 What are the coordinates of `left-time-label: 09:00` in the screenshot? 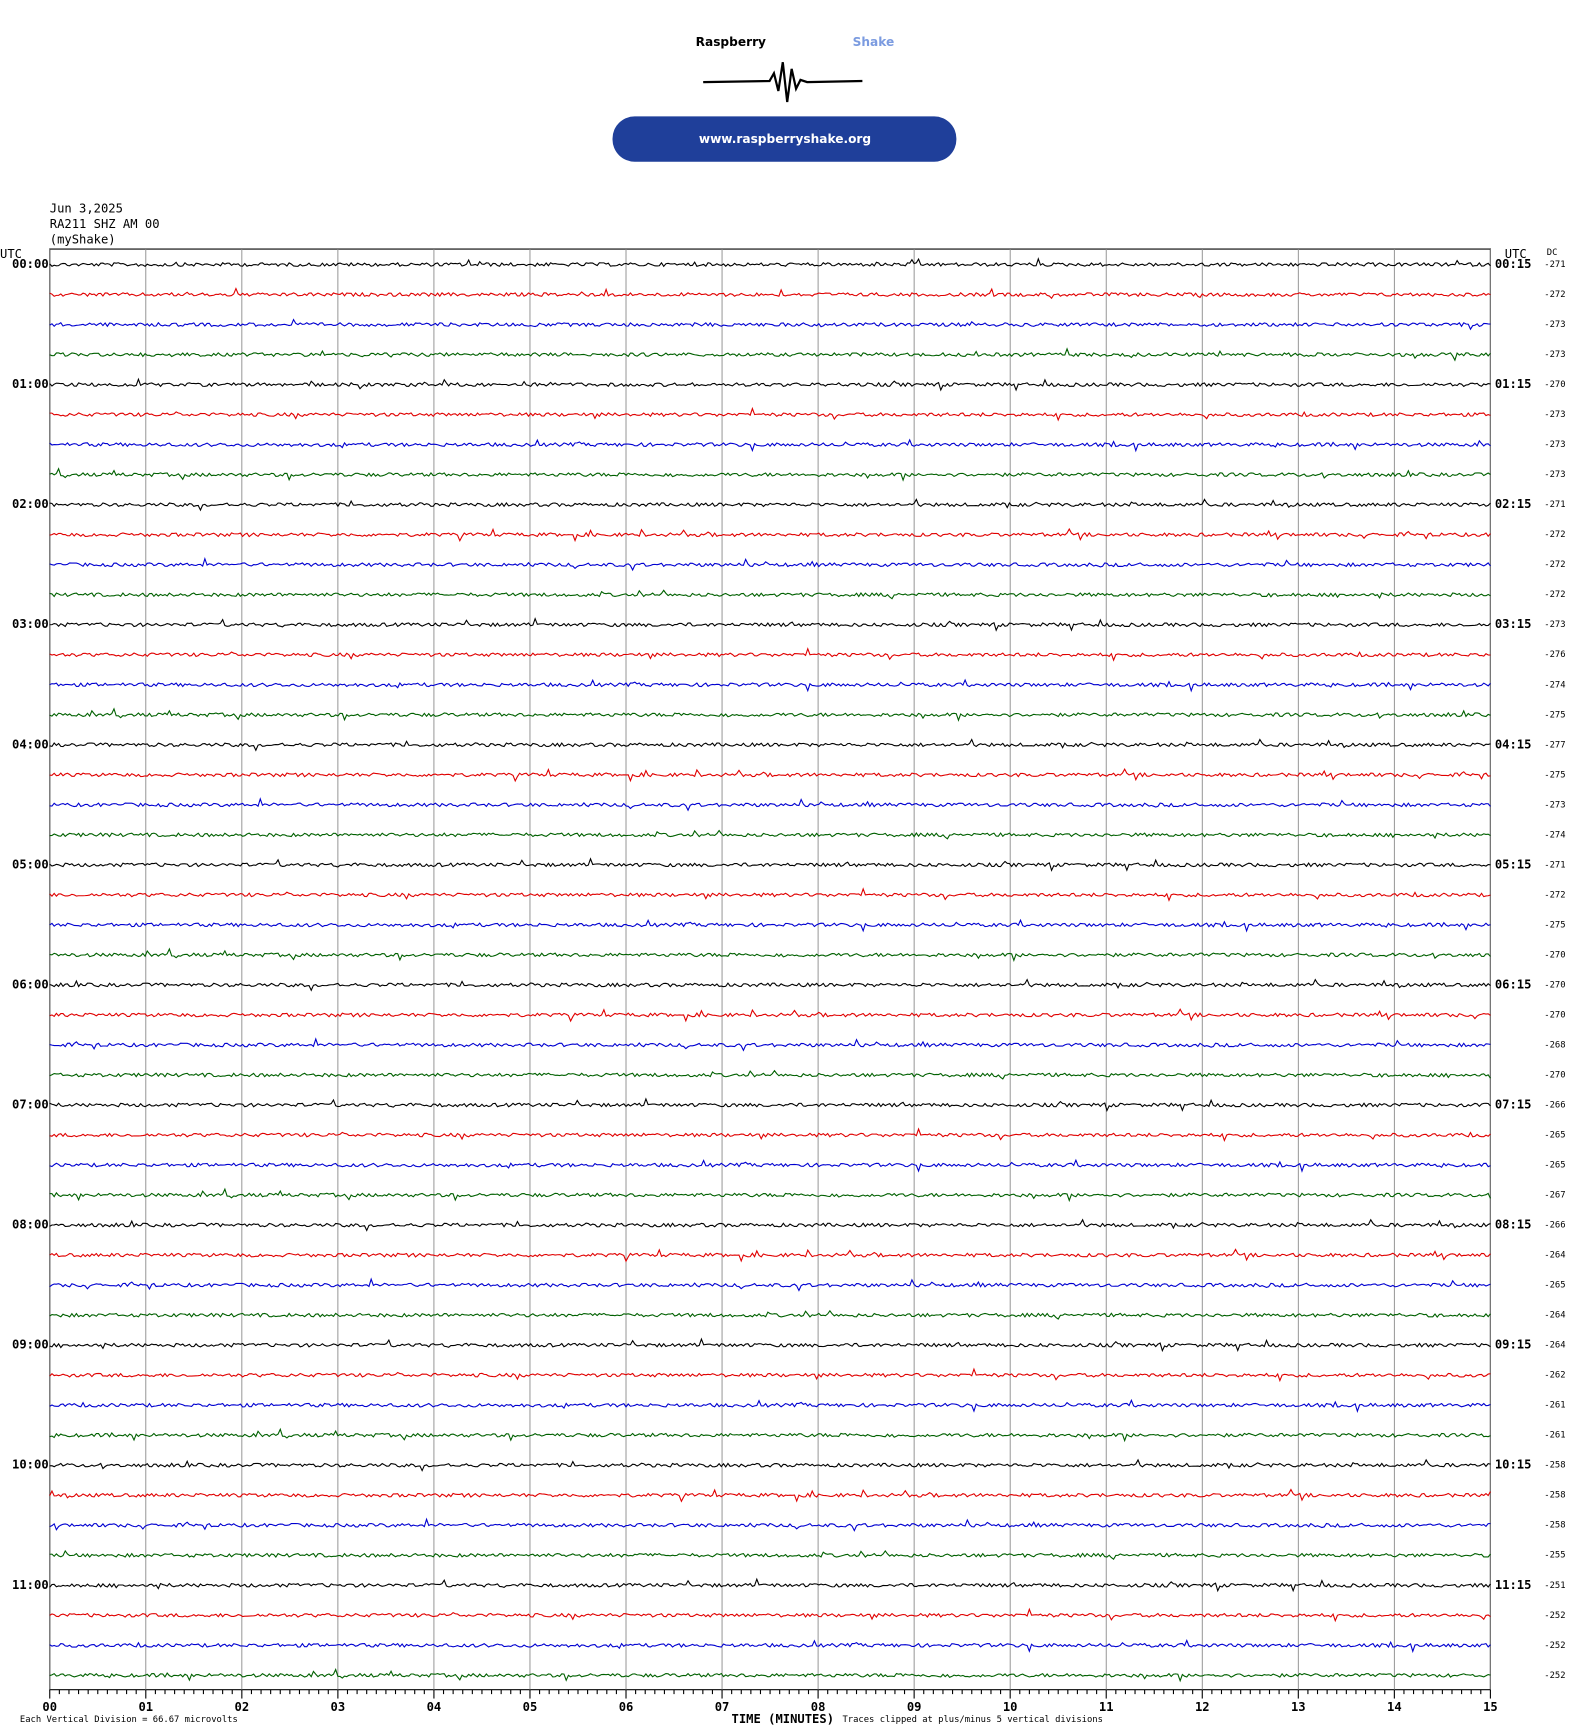 It's located at (30, 1345).